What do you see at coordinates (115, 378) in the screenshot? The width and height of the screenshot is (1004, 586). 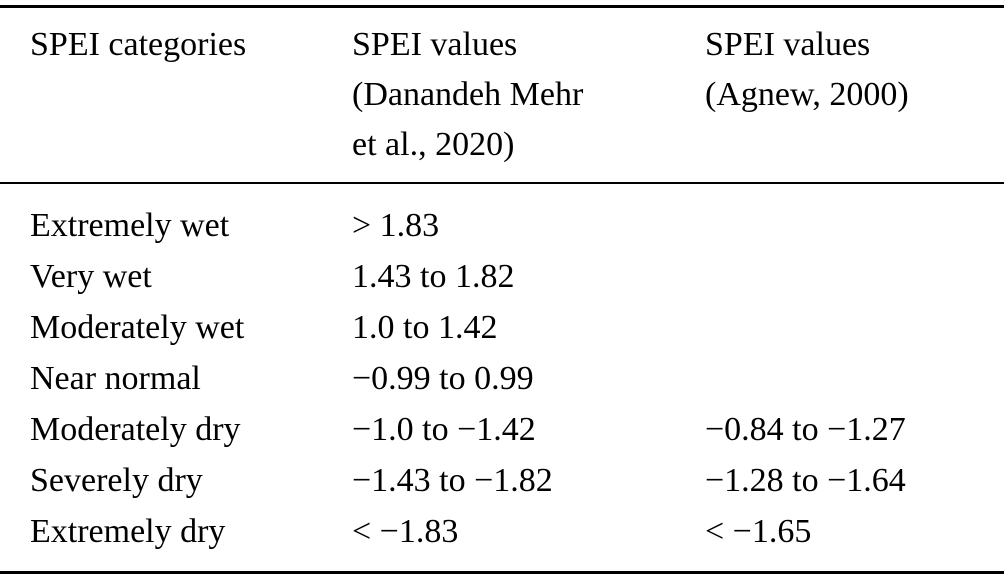 I see `cell-category: Near normal` at bounding box center [115, 378].